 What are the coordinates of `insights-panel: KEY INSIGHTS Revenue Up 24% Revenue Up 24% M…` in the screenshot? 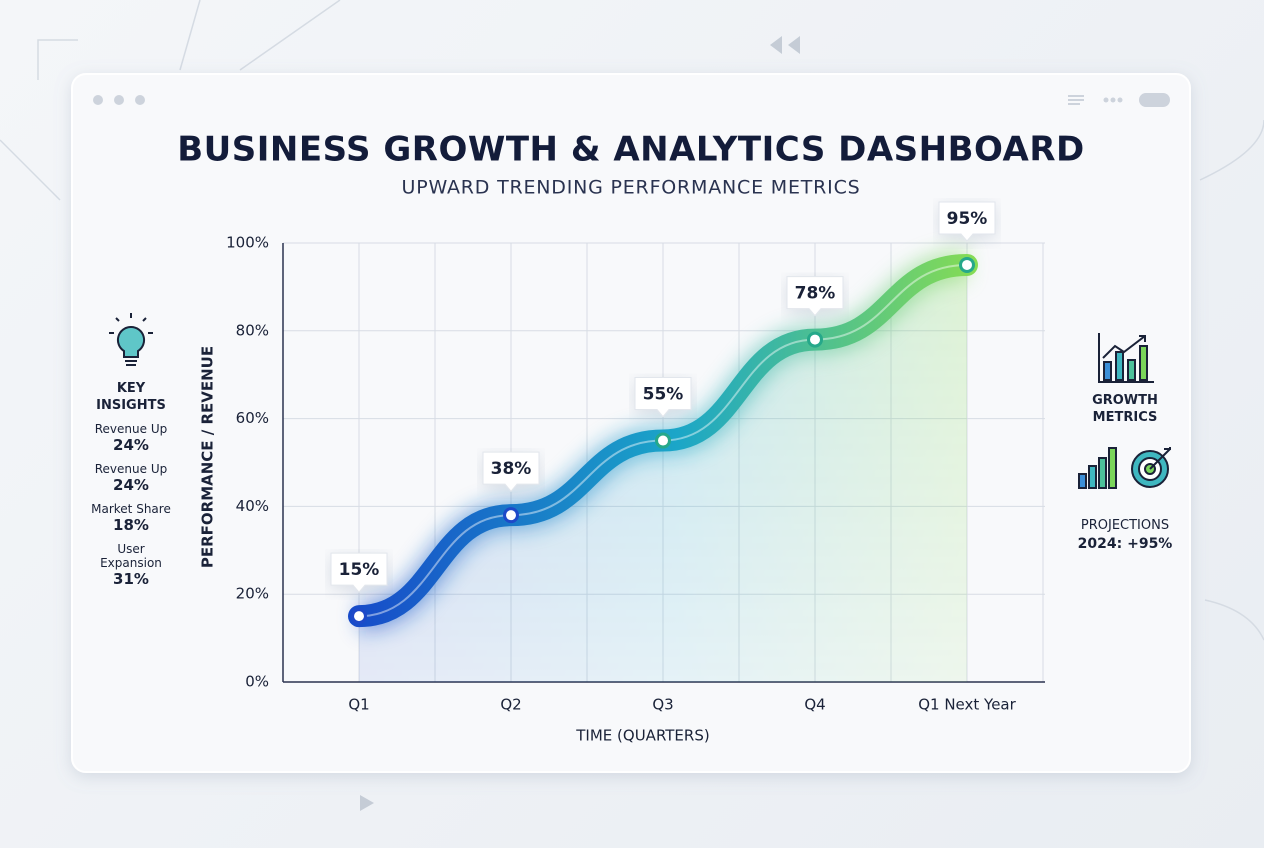 It's located at (131, 484).